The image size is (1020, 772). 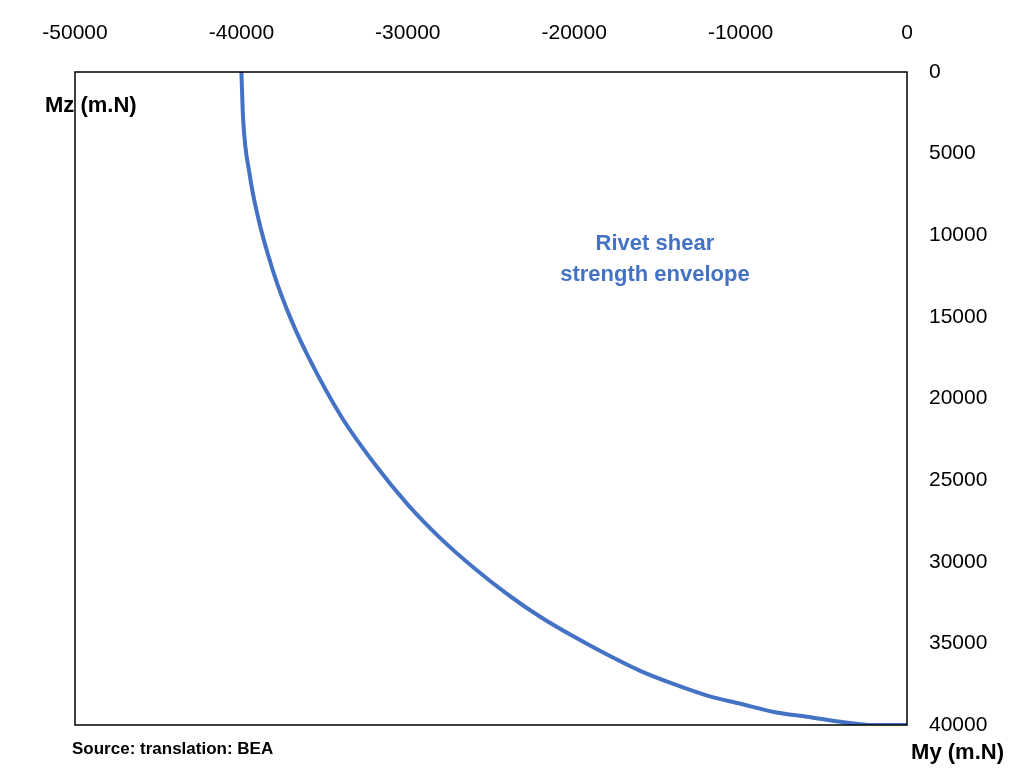 I want to click on x-tick-label: 0, so click(x=907, y=32).